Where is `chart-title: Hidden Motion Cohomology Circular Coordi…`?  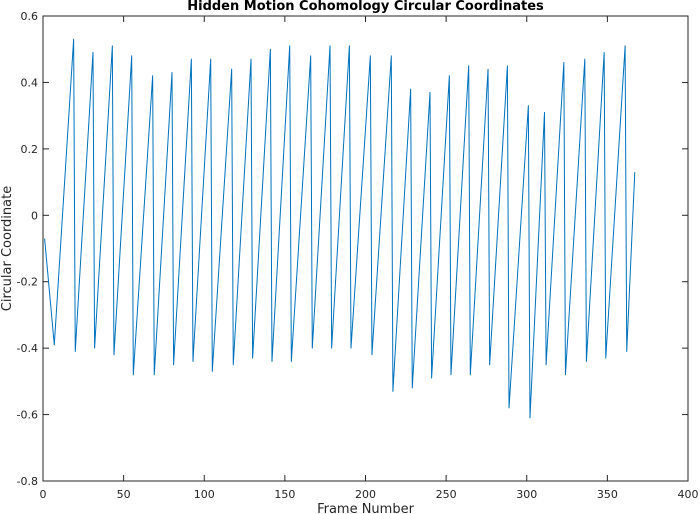
chart-title: Hidden Motion Cohomology Circular Coordi… is located at coordinates (365, 7).